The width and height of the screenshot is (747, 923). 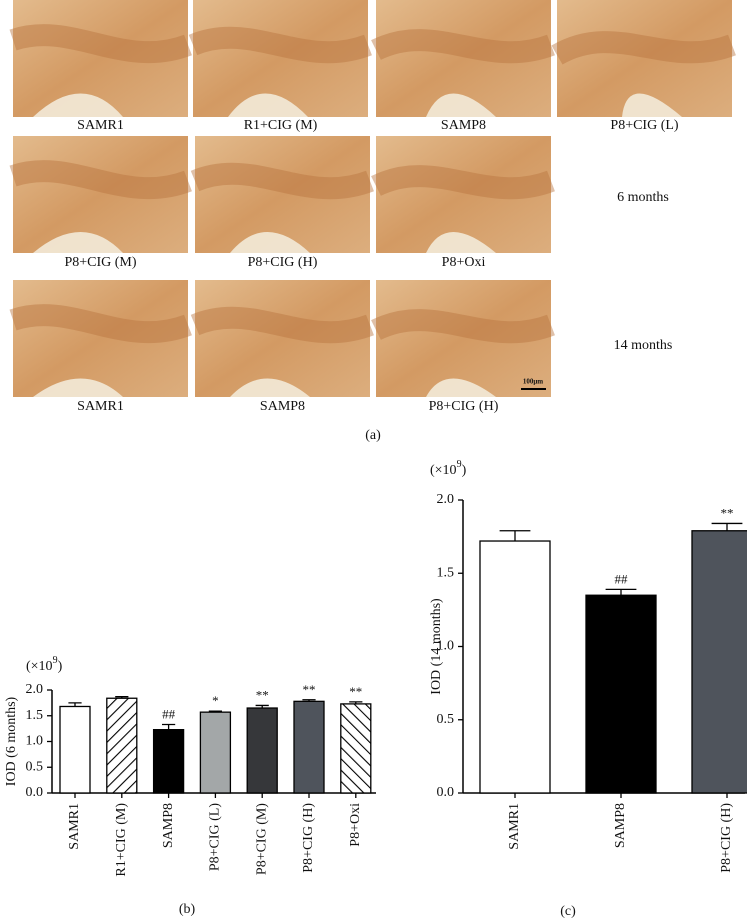 I want to click on panel-label: (c), so click(x=568, y=911).